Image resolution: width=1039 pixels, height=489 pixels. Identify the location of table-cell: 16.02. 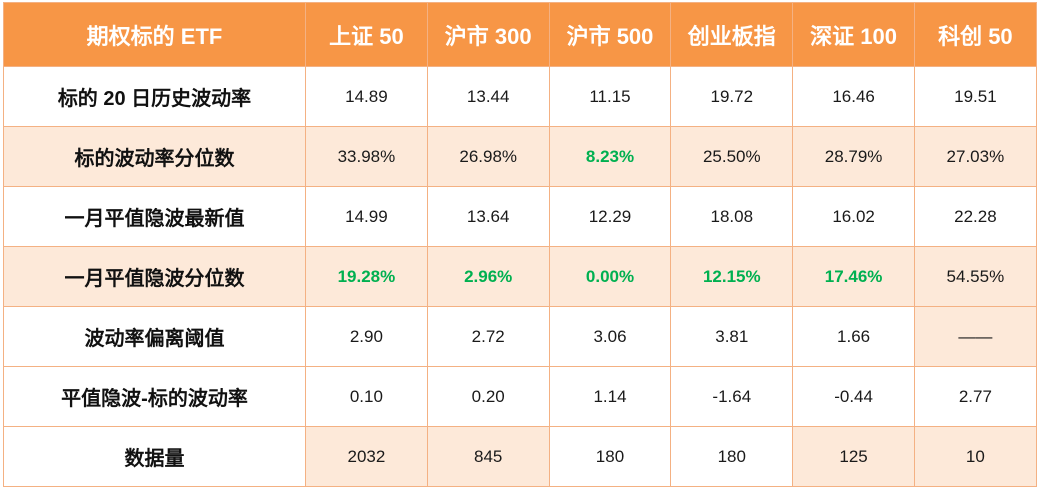
(853, 216).